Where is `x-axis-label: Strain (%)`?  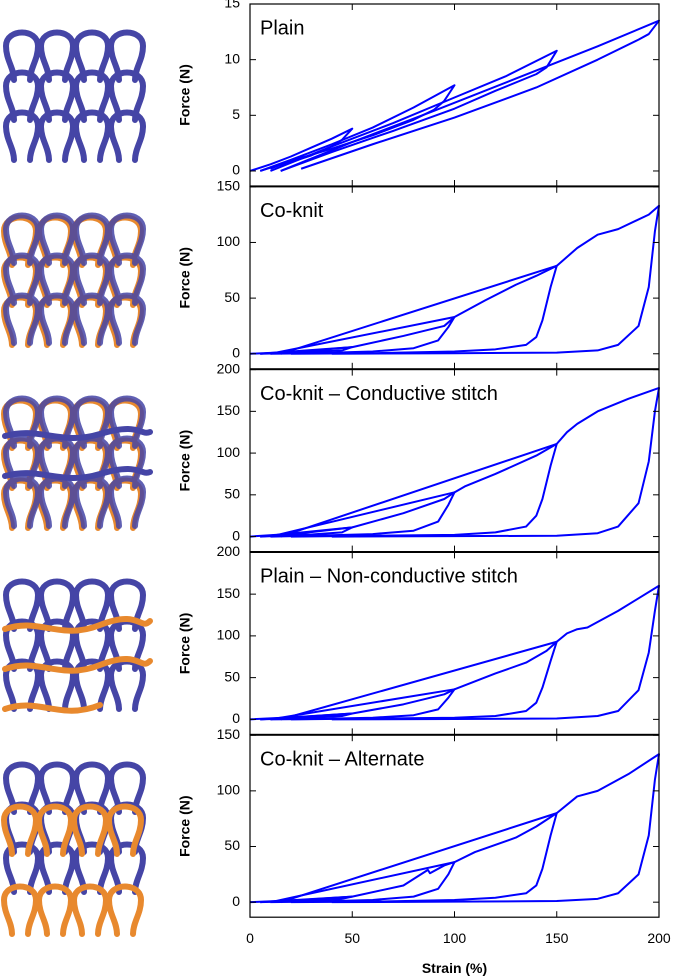 x-axis-label: Strain (%) is located at coordinates (454, 968).